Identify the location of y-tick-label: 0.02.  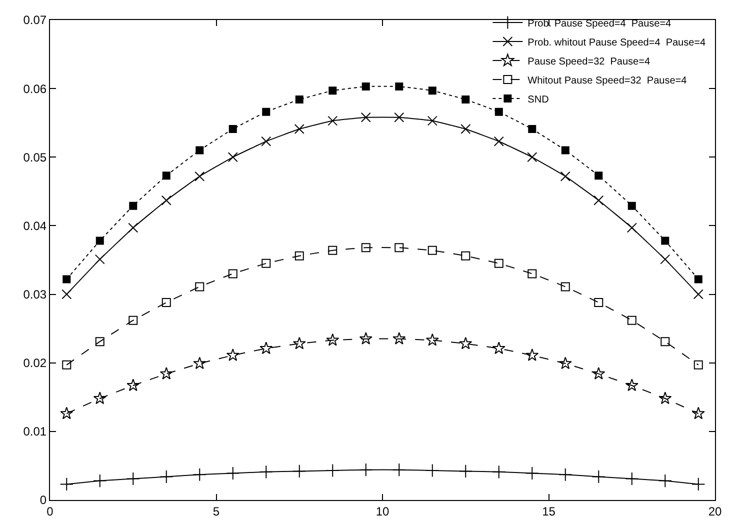
(35, 363).